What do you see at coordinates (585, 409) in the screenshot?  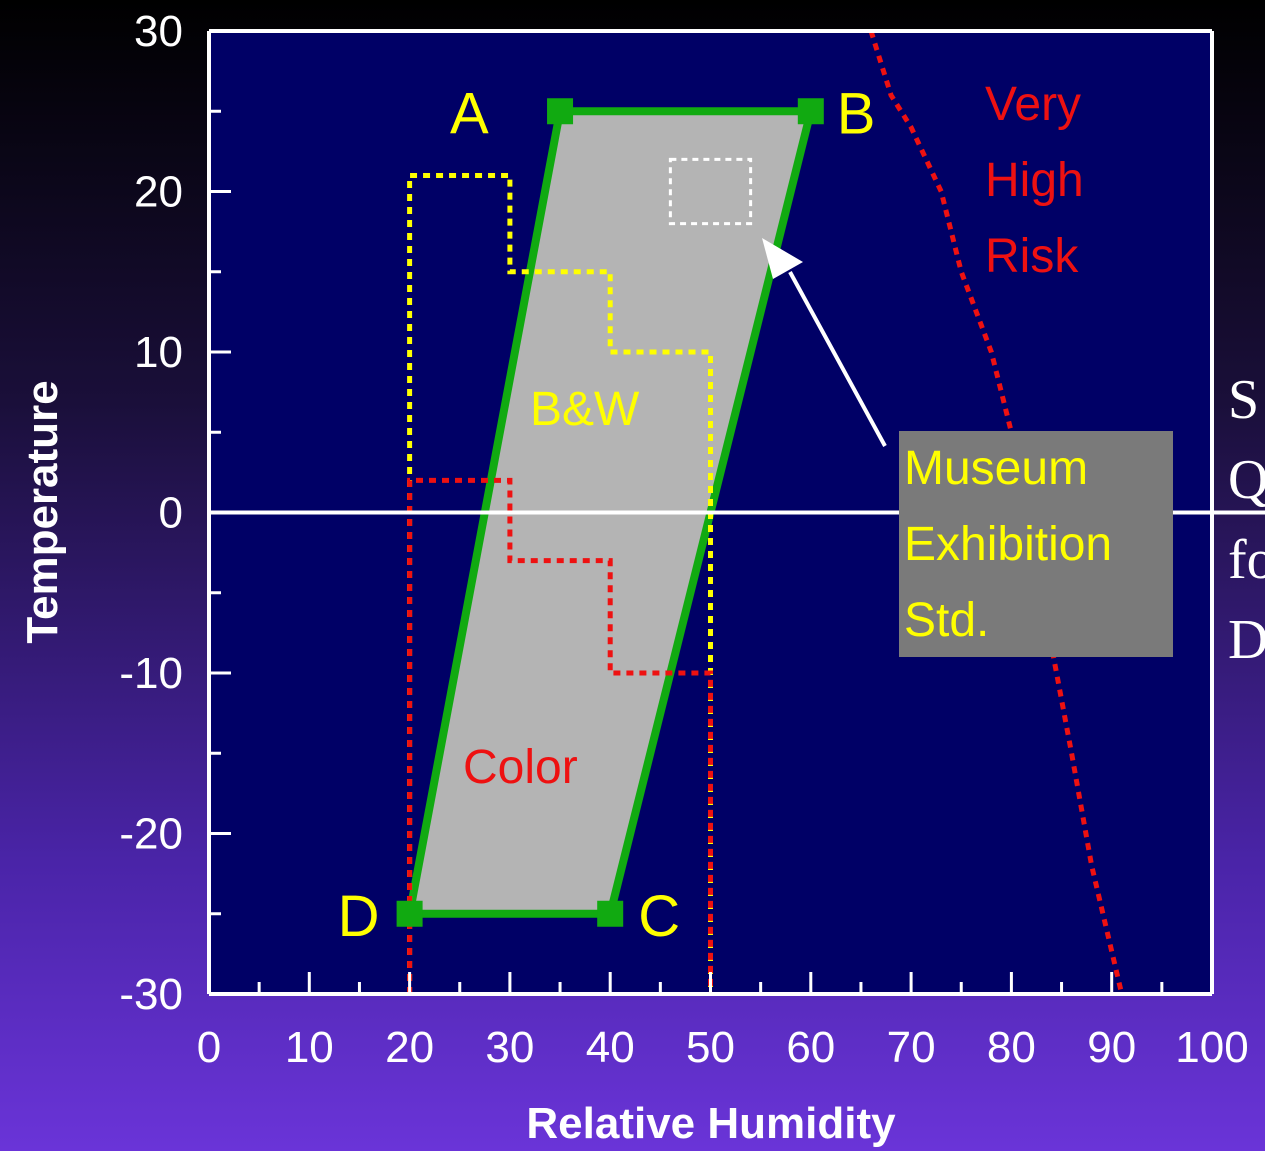 I see `bw-label: B&W` at bounding box center [585, 409].